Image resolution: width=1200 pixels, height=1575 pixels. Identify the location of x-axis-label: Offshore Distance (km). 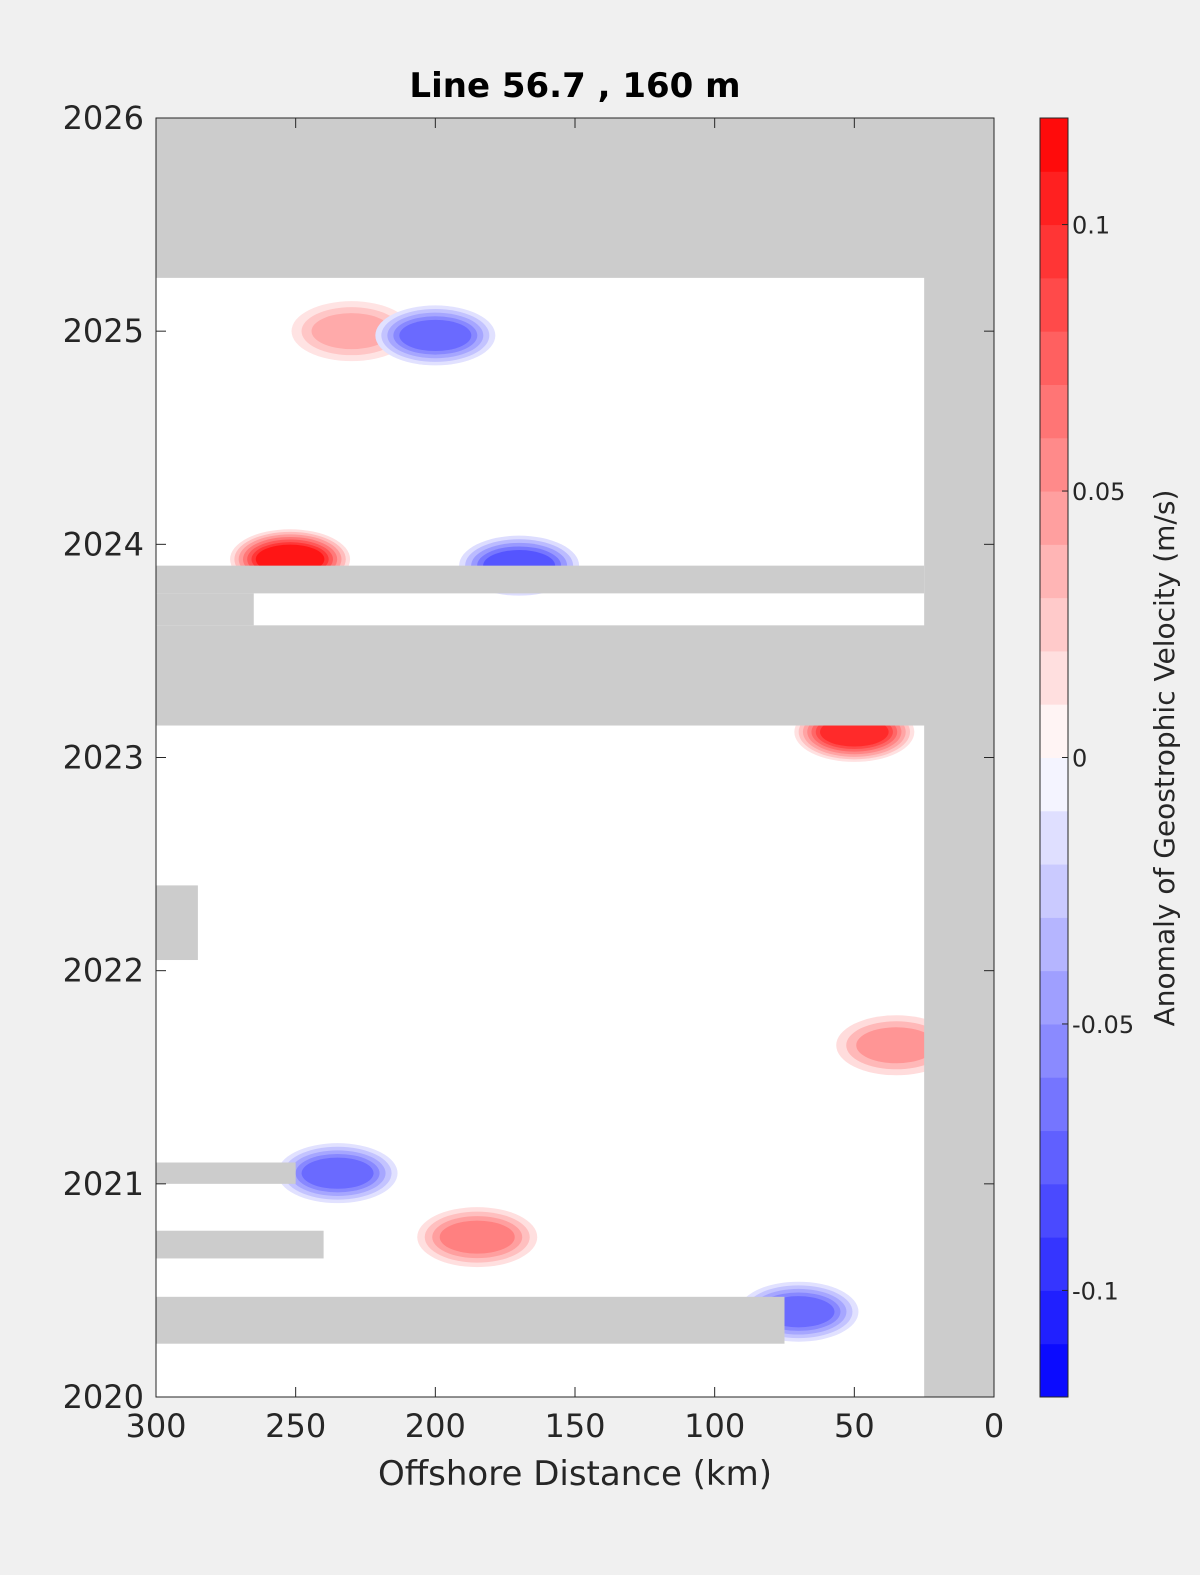
(575, 1474).